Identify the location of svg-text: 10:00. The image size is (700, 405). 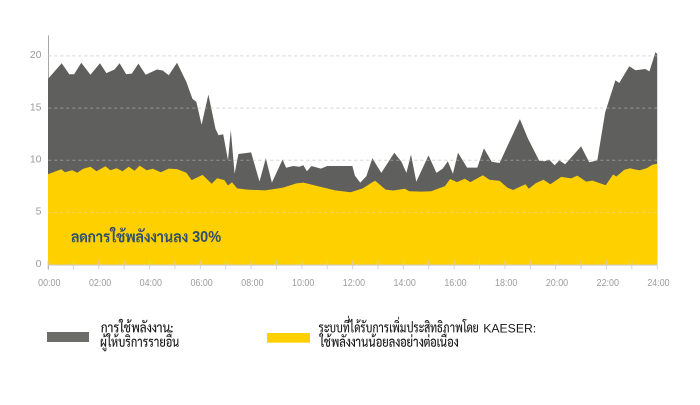
(303, 283).